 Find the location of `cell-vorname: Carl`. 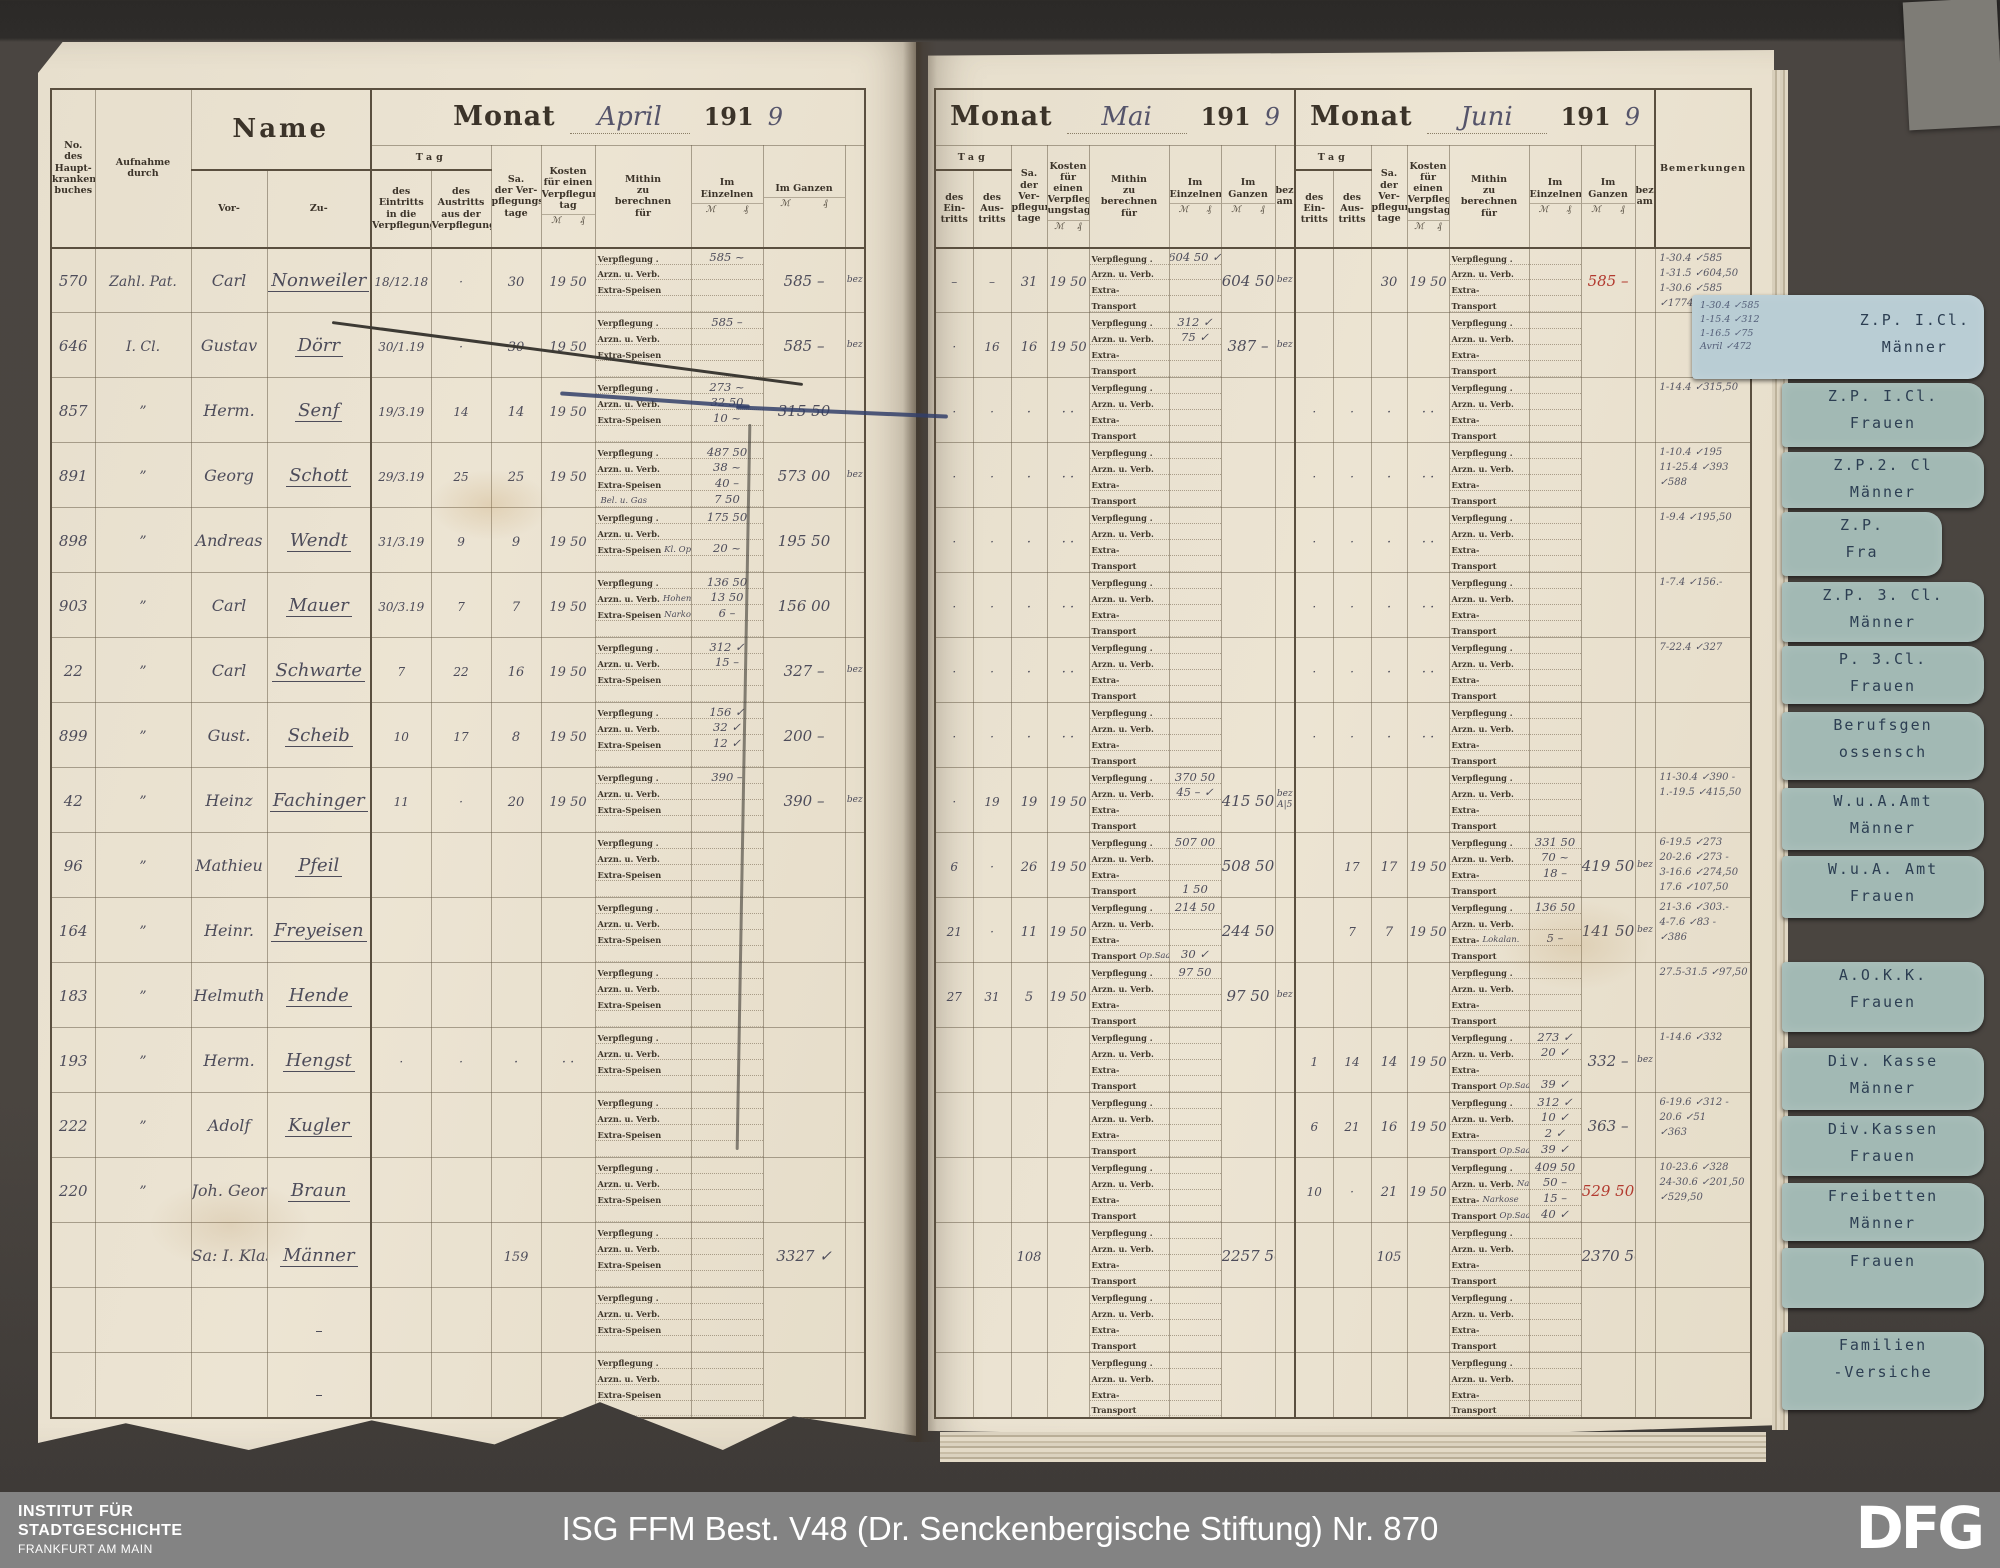

cell-vorname: Carl is located at coordinates (229, 280).